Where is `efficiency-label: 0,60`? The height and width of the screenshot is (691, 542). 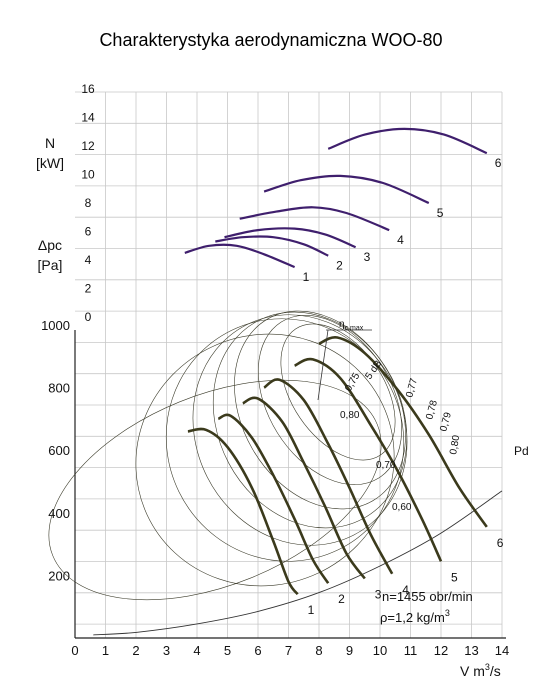 efficiency-label: 0,60 is located at coordinates (402, 507).